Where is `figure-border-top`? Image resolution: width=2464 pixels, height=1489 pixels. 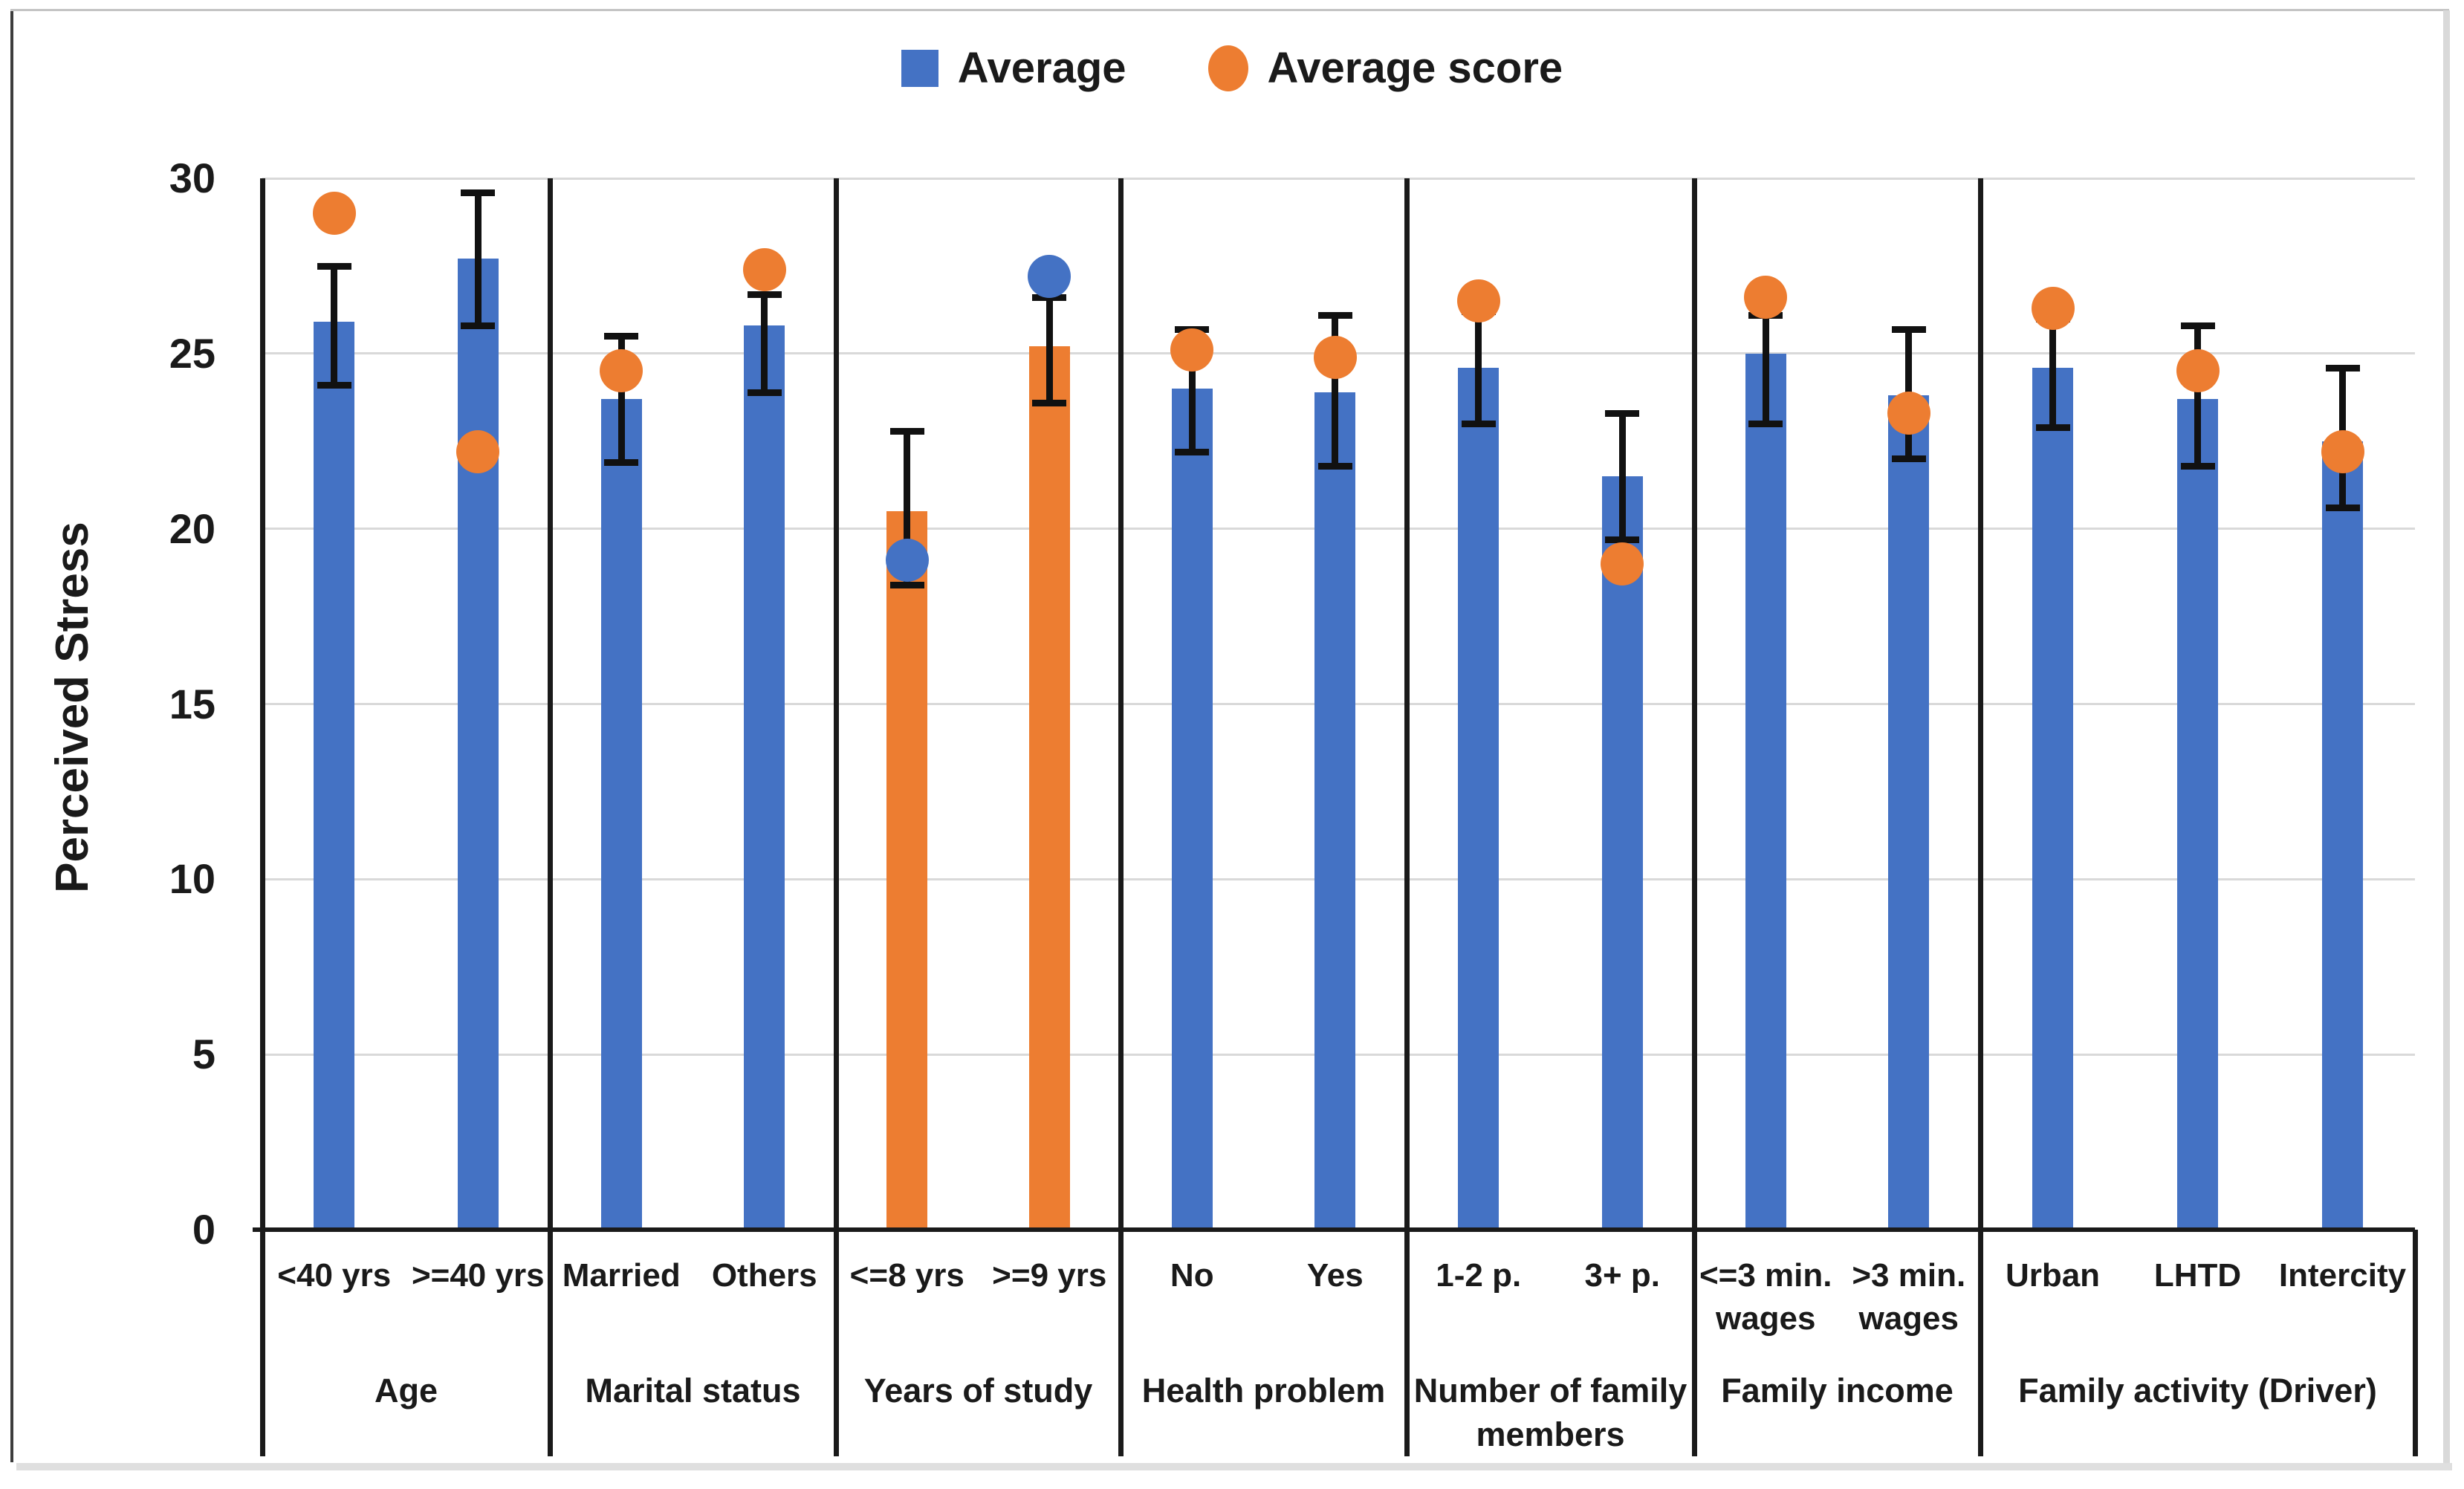 figure-border-top is located at coordinates (1229, 10).